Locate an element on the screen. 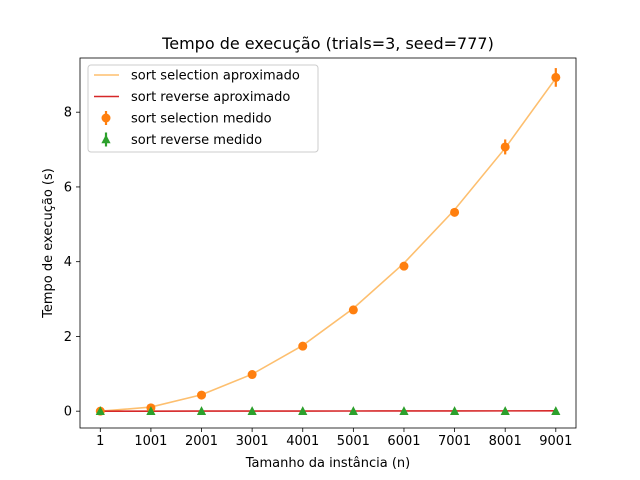 The height and width of the screenshot is (480, 640). y-tick-label: 4 is located at coordinates (68, 262).